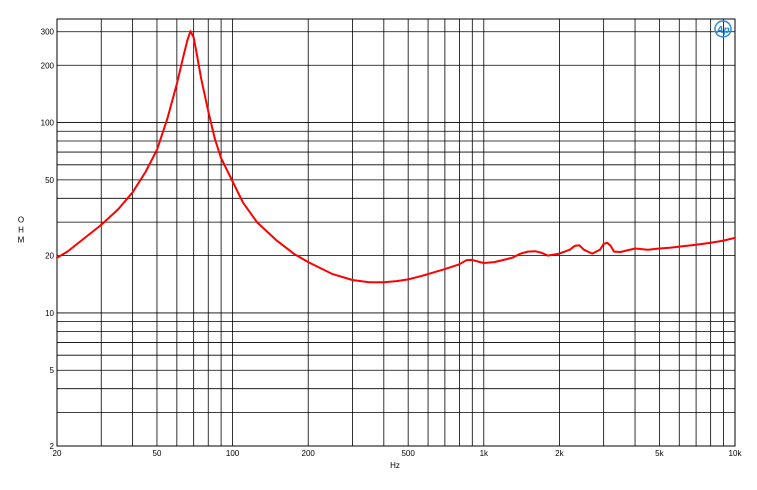 Image resolution: width=757 pixels, height=490 pixels. Describe the element at coordinates (559, 453) in the screenshot. I see `x-tick-label: 2k` at that location.